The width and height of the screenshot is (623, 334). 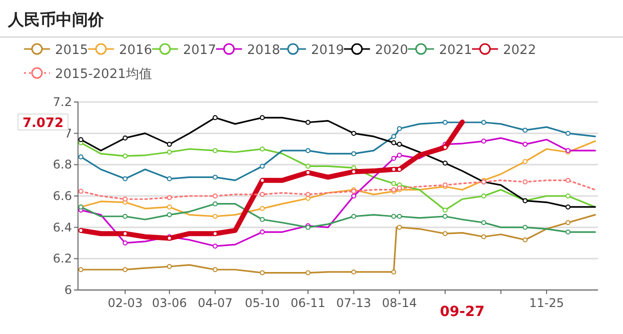 What do you see at coordinates (462, 312) in the screenshot?
I see `text: 09-27` at bounding box center [462, 312].